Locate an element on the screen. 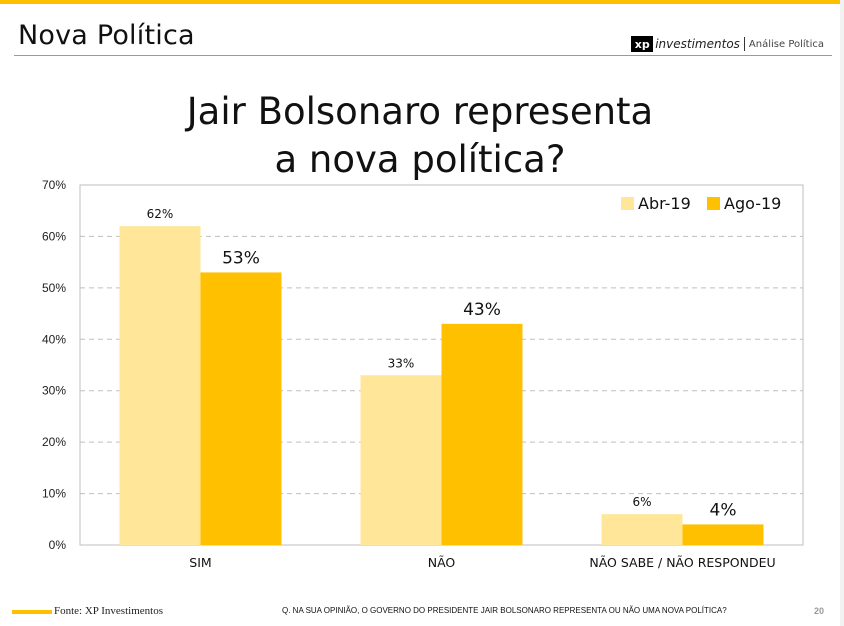 The image size is (844, 626). legend-label: Abr-19 is located at coordinates (664, 203).